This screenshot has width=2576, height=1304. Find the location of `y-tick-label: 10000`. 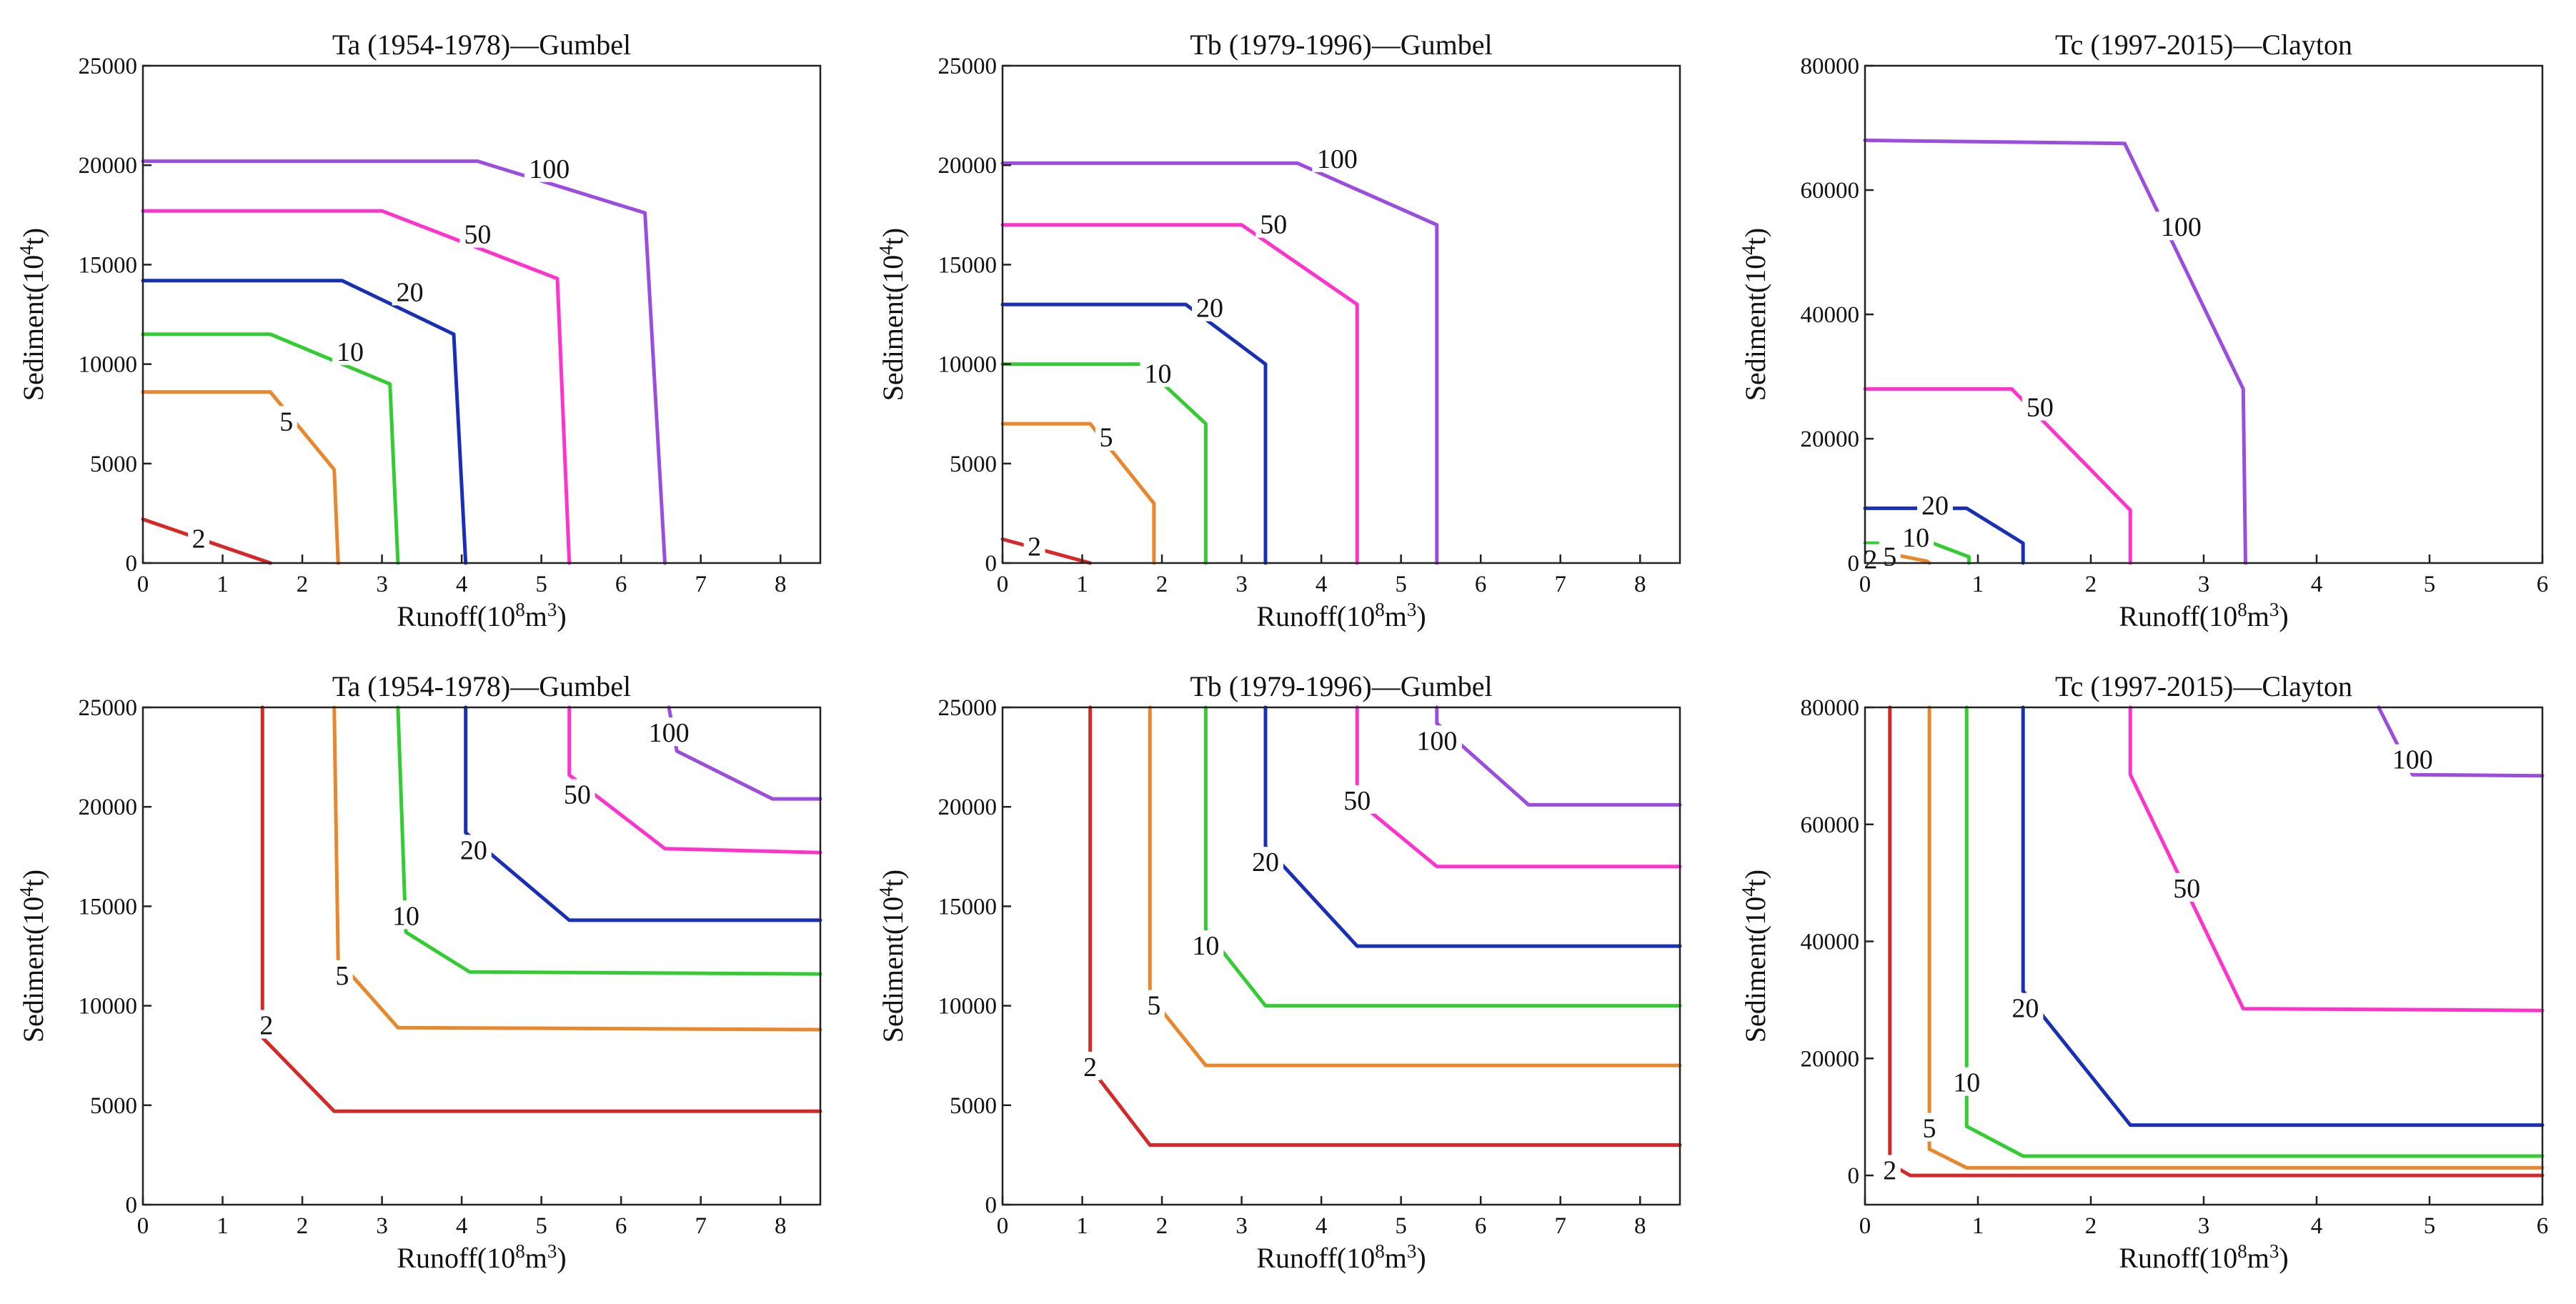

y-tick-label: 10000 is located at coordinates (968, 365).